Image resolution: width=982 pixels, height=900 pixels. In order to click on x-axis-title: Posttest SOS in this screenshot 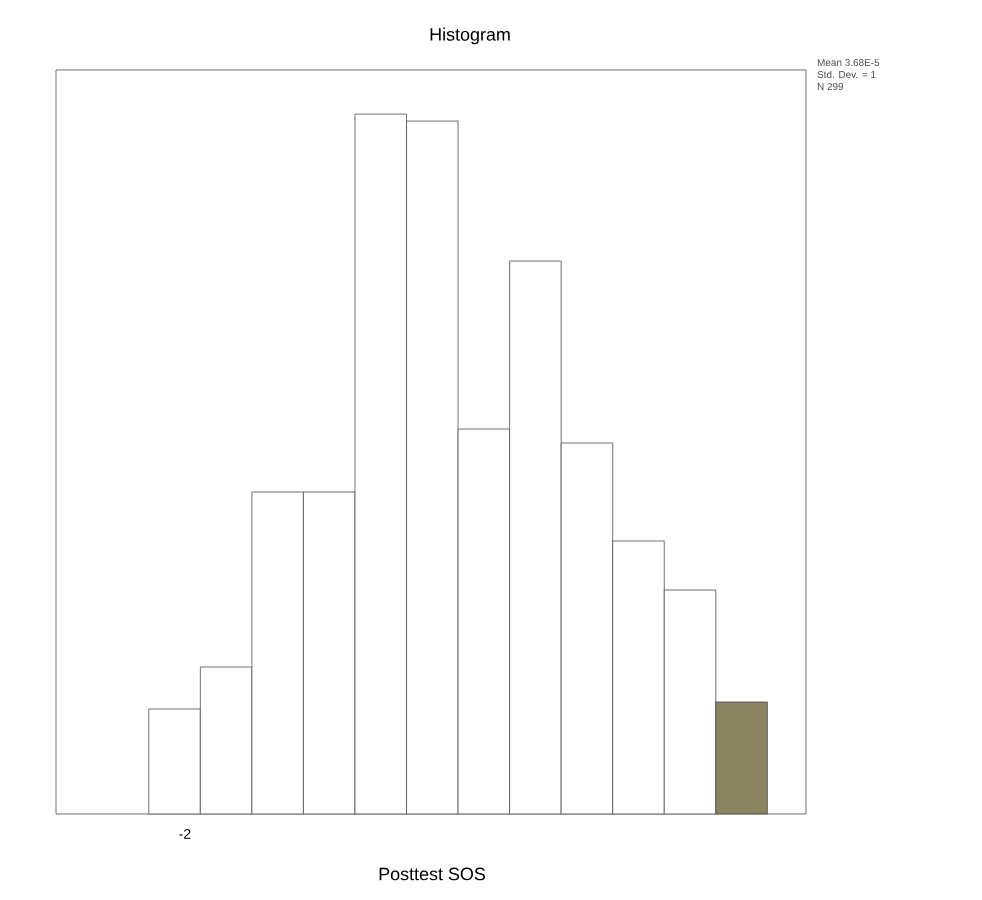, I will do `click(432, 874)`.